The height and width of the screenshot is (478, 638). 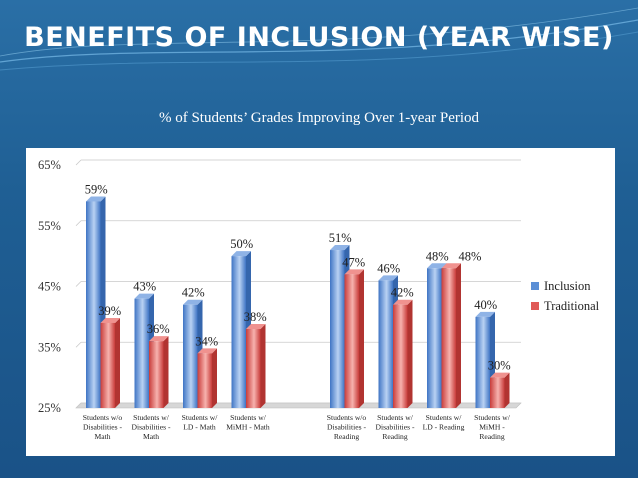 What do you see at coordinates (535, 286) in the screenshot?
I see `legend-inclusion-swatch` at bounding box center [535, 286].